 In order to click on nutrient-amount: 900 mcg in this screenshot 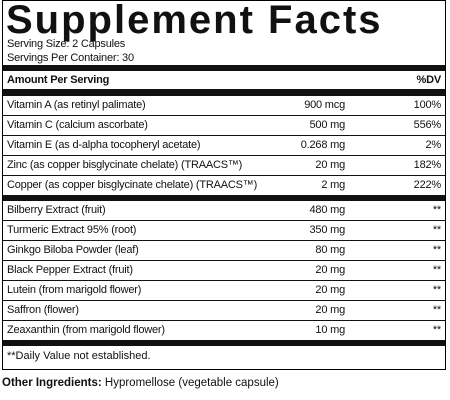, I will do `click(324, 105)`.